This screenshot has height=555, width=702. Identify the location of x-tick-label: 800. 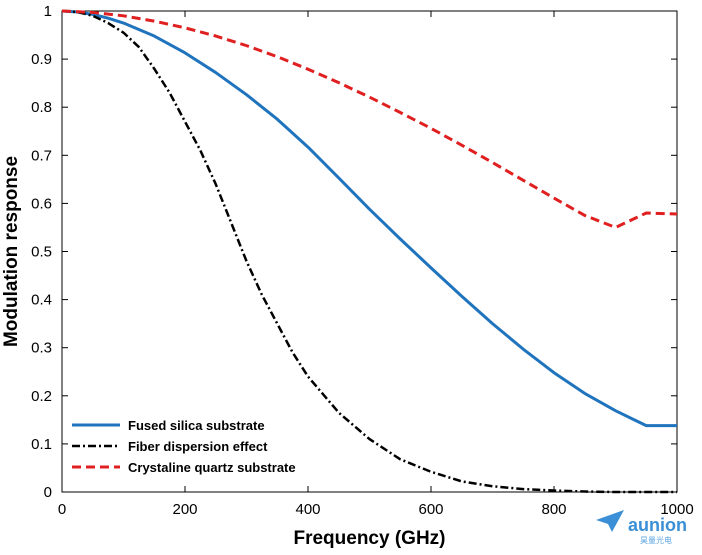
(553, 509).